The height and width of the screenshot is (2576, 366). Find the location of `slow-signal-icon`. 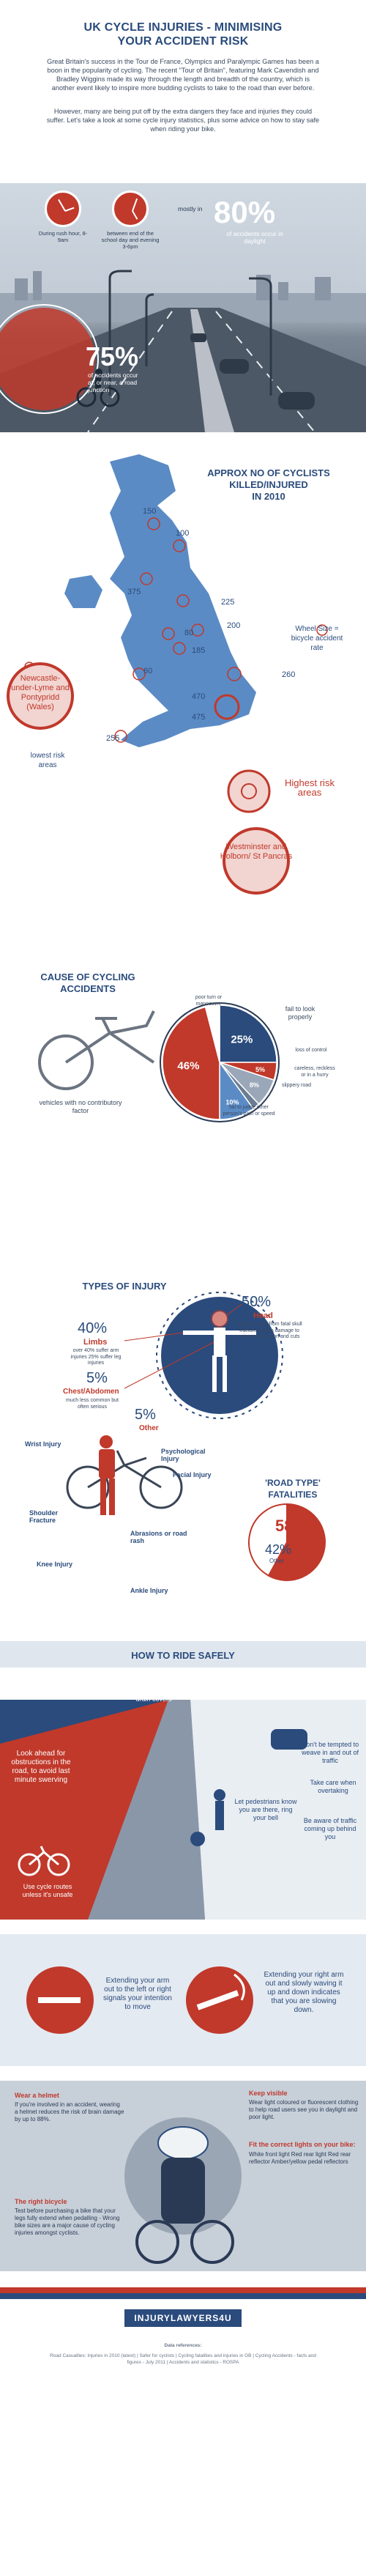

slow-signal-icon is located at coordinates (217, 2000).